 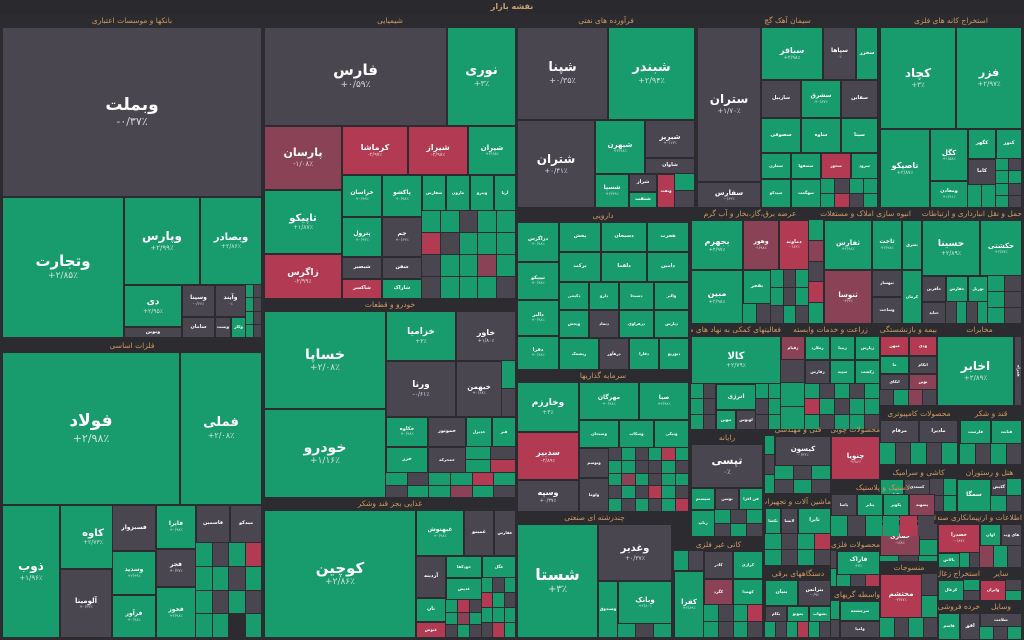 What do you see at coordinates (1001, 620) in the screenshot?
I see `stock-tile: سلامت` at bounding box center [1001, 620].